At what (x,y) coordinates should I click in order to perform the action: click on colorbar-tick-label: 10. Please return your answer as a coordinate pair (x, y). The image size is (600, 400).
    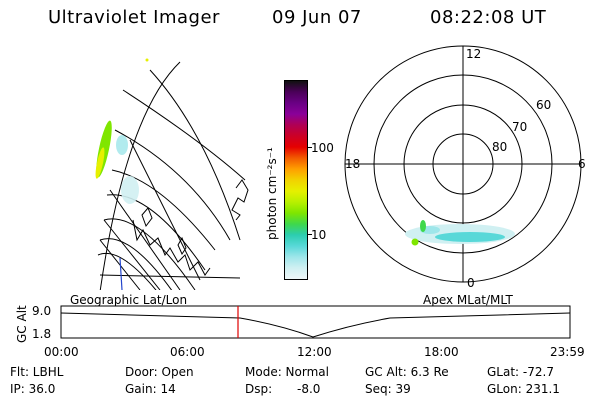
    Looking at the image, I should click on (319, 235).